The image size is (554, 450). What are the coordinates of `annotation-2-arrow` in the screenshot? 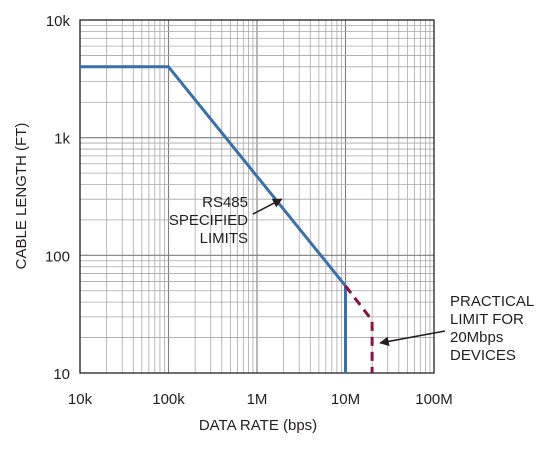 It's located at (412, 338).